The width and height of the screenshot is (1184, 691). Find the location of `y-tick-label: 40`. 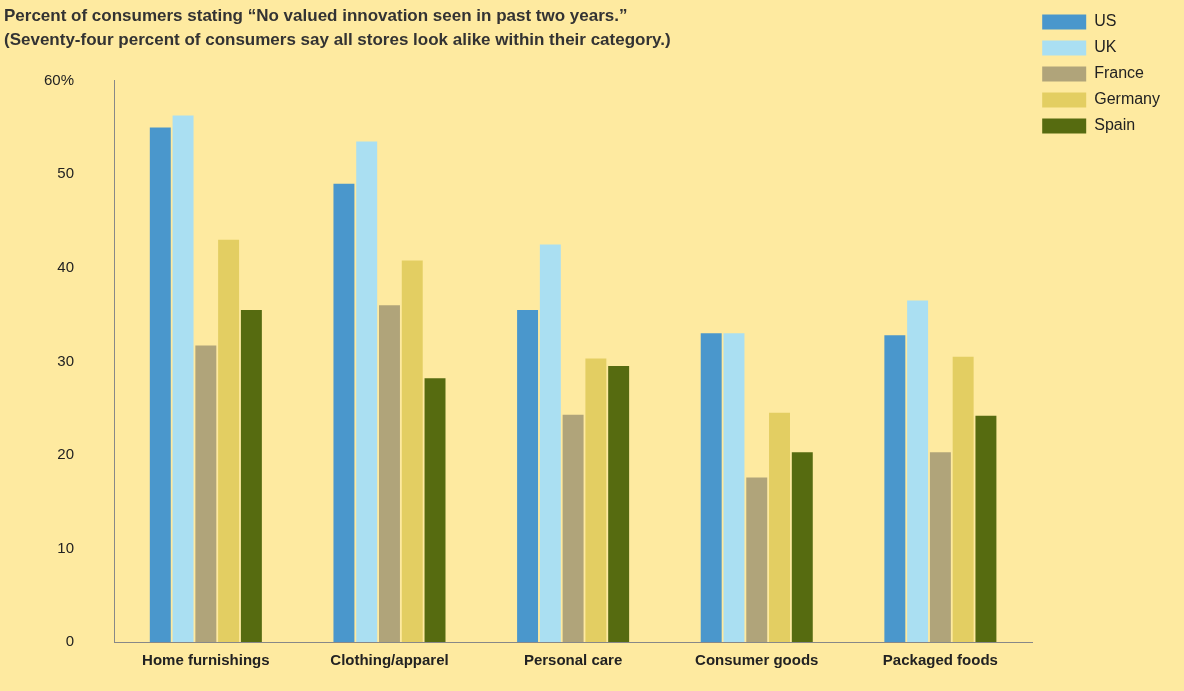

y-tick-label: 40 is located at coordinates (66, 267).